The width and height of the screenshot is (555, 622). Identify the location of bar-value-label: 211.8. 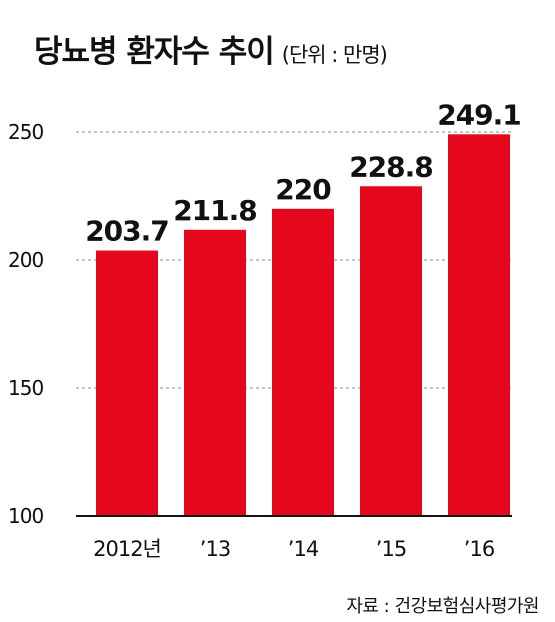
(215, 210).